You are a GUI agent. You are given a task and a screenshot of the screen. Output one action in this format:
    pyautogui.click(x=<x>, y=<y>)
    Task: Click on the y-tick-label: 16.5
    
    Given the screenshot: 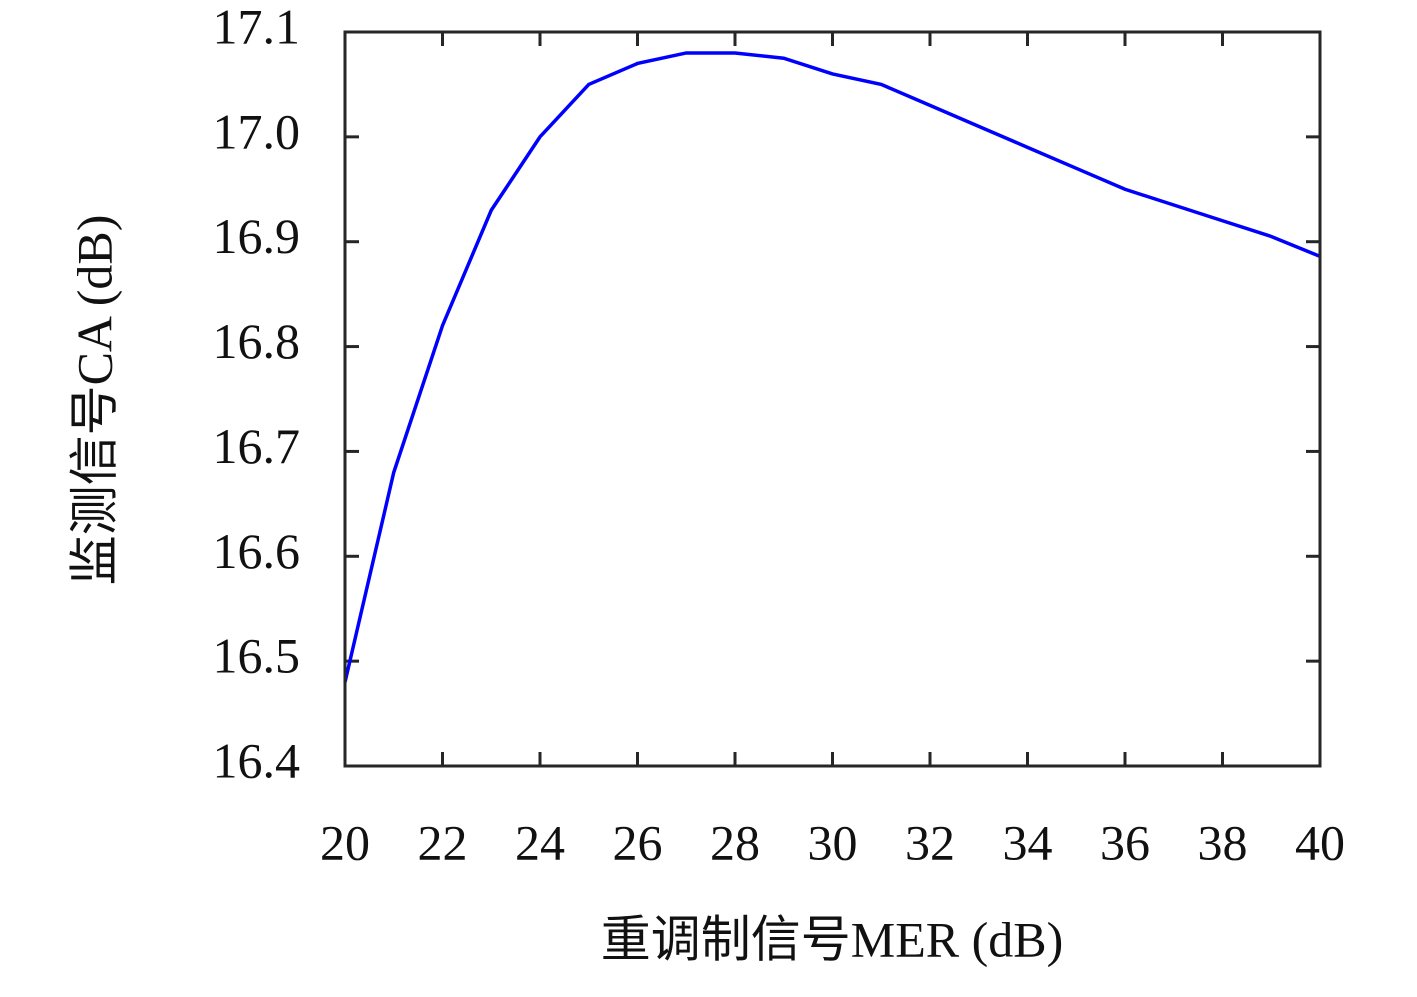 What is the action you would take?
    pyautogui.click(x=257, y=656)
    